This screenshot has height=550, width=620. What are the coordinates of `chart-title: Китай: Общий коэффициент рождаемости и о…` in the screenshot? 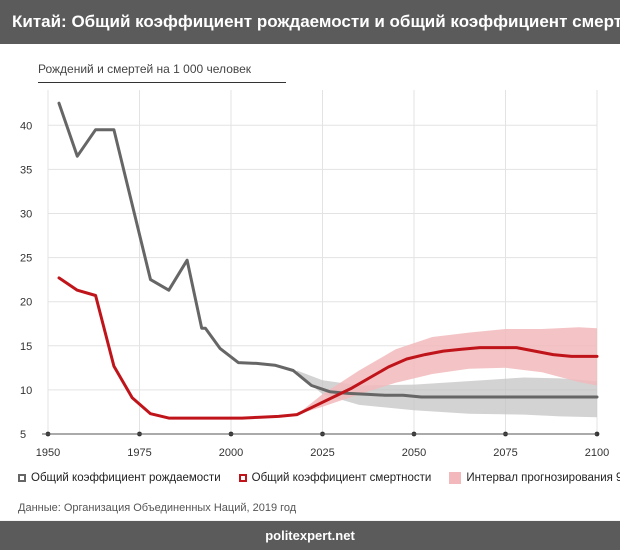 It's located at (310, 22).